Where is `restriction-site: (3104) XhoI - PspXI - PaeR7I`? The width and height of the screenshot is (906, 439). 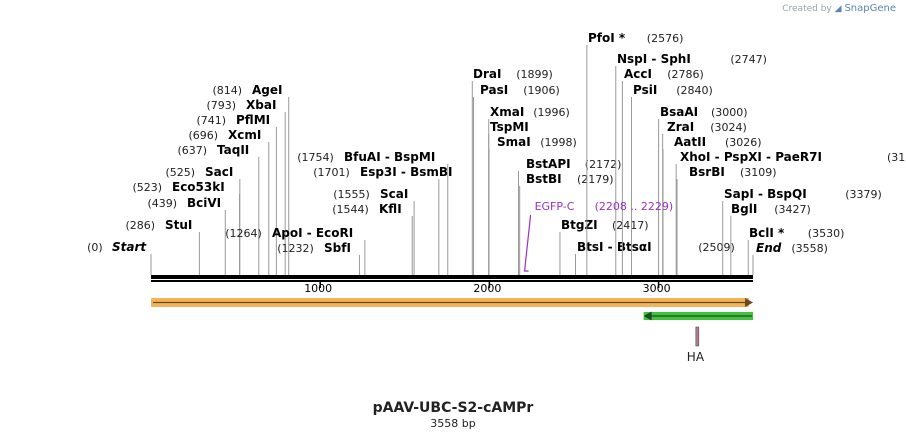
restriction-site: (3104) XhoI - PspXI - PaeR7I is located at coordinates (790, 212).